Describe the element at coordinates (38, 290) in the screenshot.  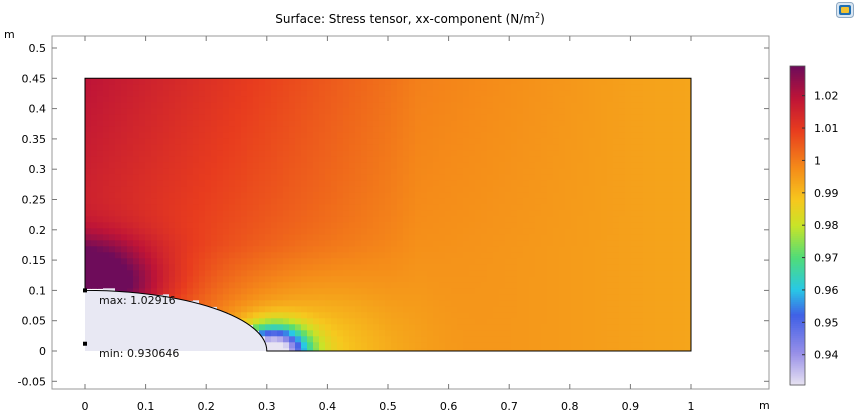
I see `y-tick-label: 0.1` at that location.